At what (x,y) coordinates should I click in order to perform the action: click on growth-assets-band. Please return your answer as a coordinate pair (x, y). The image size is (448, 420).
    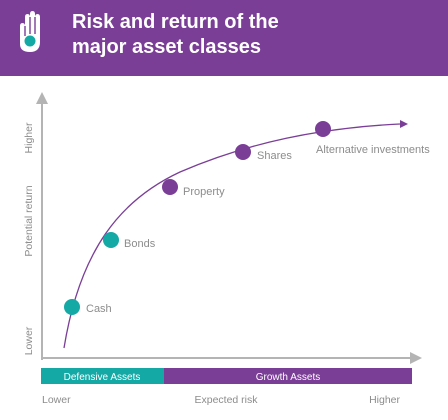
    Looking at the image, I should click on (288, 376).